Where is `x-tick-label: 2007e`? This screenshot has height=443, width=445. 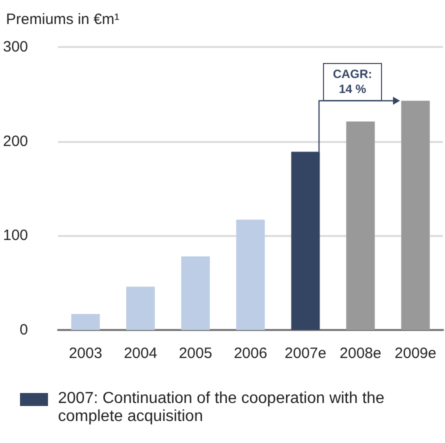
x-tick-label: 2007e is located at coordinates (305, 353).